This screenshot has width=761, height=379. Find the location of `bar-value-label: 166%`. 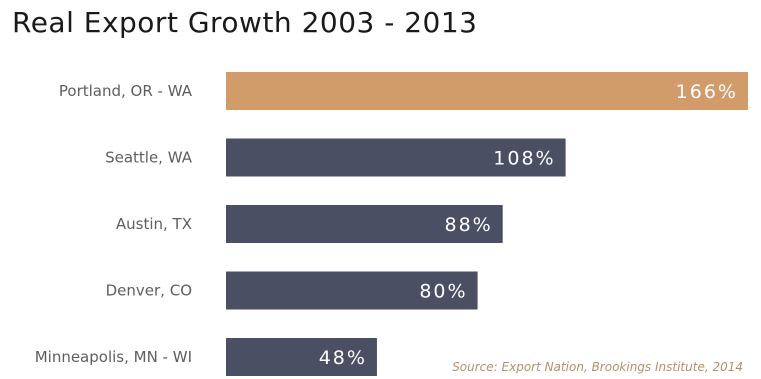

bar-value-label: 166% is located at coordinates (707, 92).